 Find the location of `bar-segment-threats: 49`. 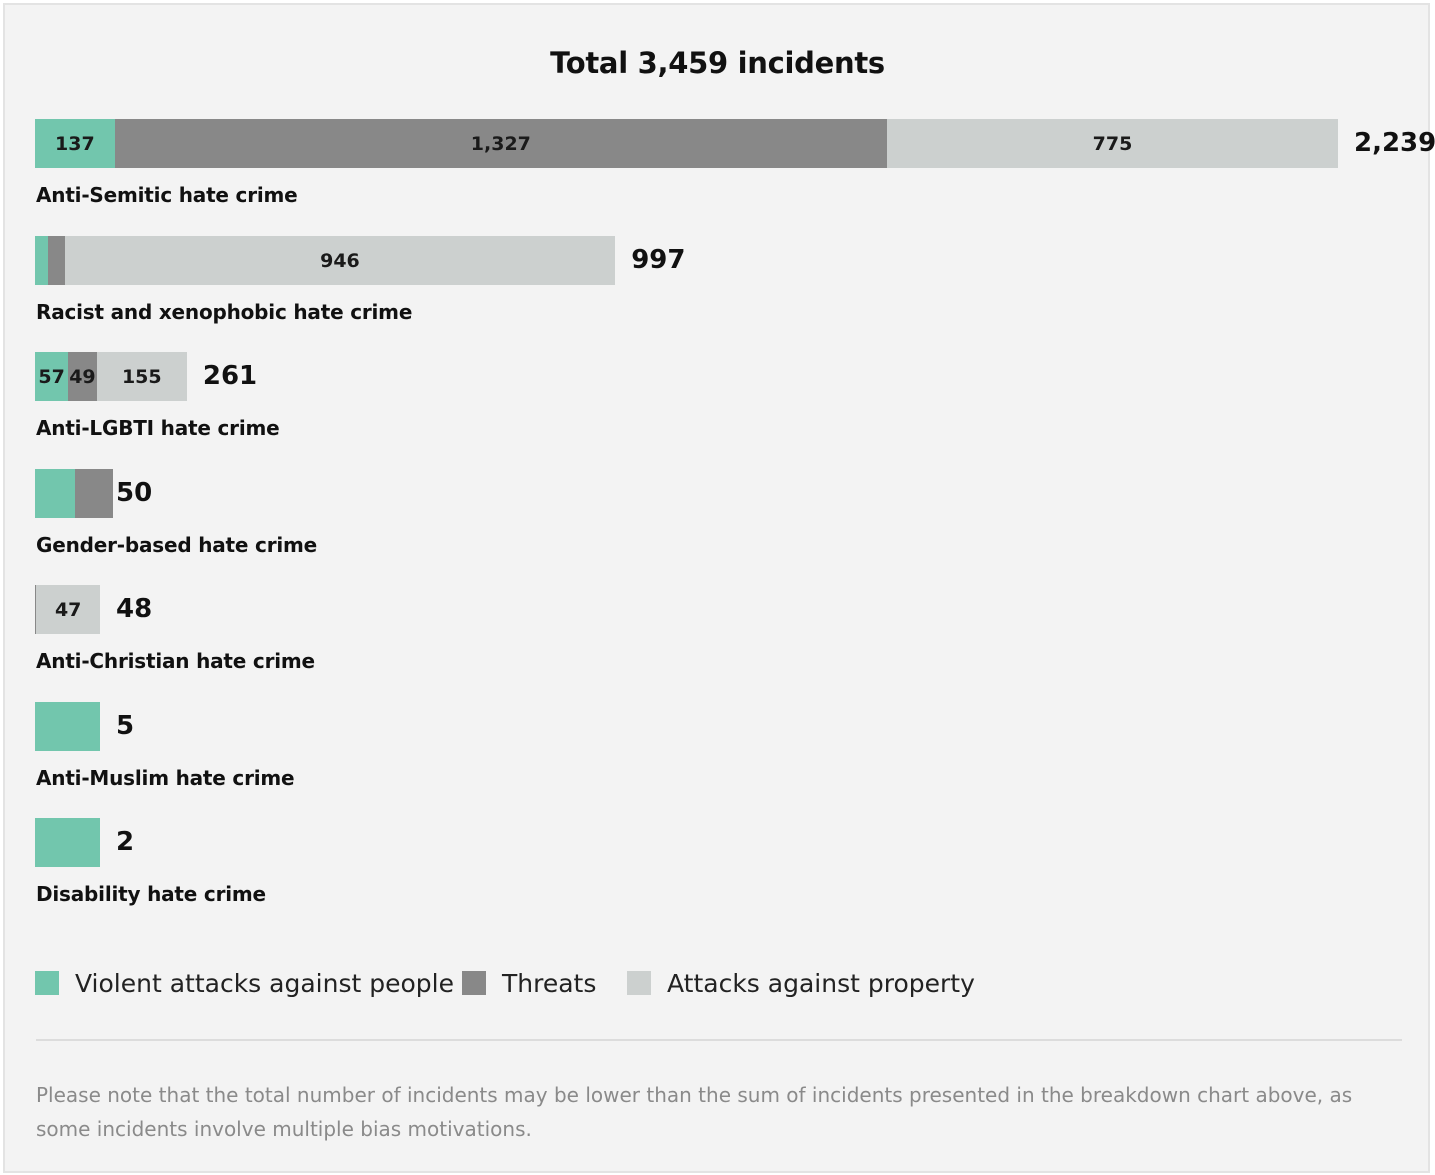

bar-segment-threats: 49 is located at coordinates (82, 376).